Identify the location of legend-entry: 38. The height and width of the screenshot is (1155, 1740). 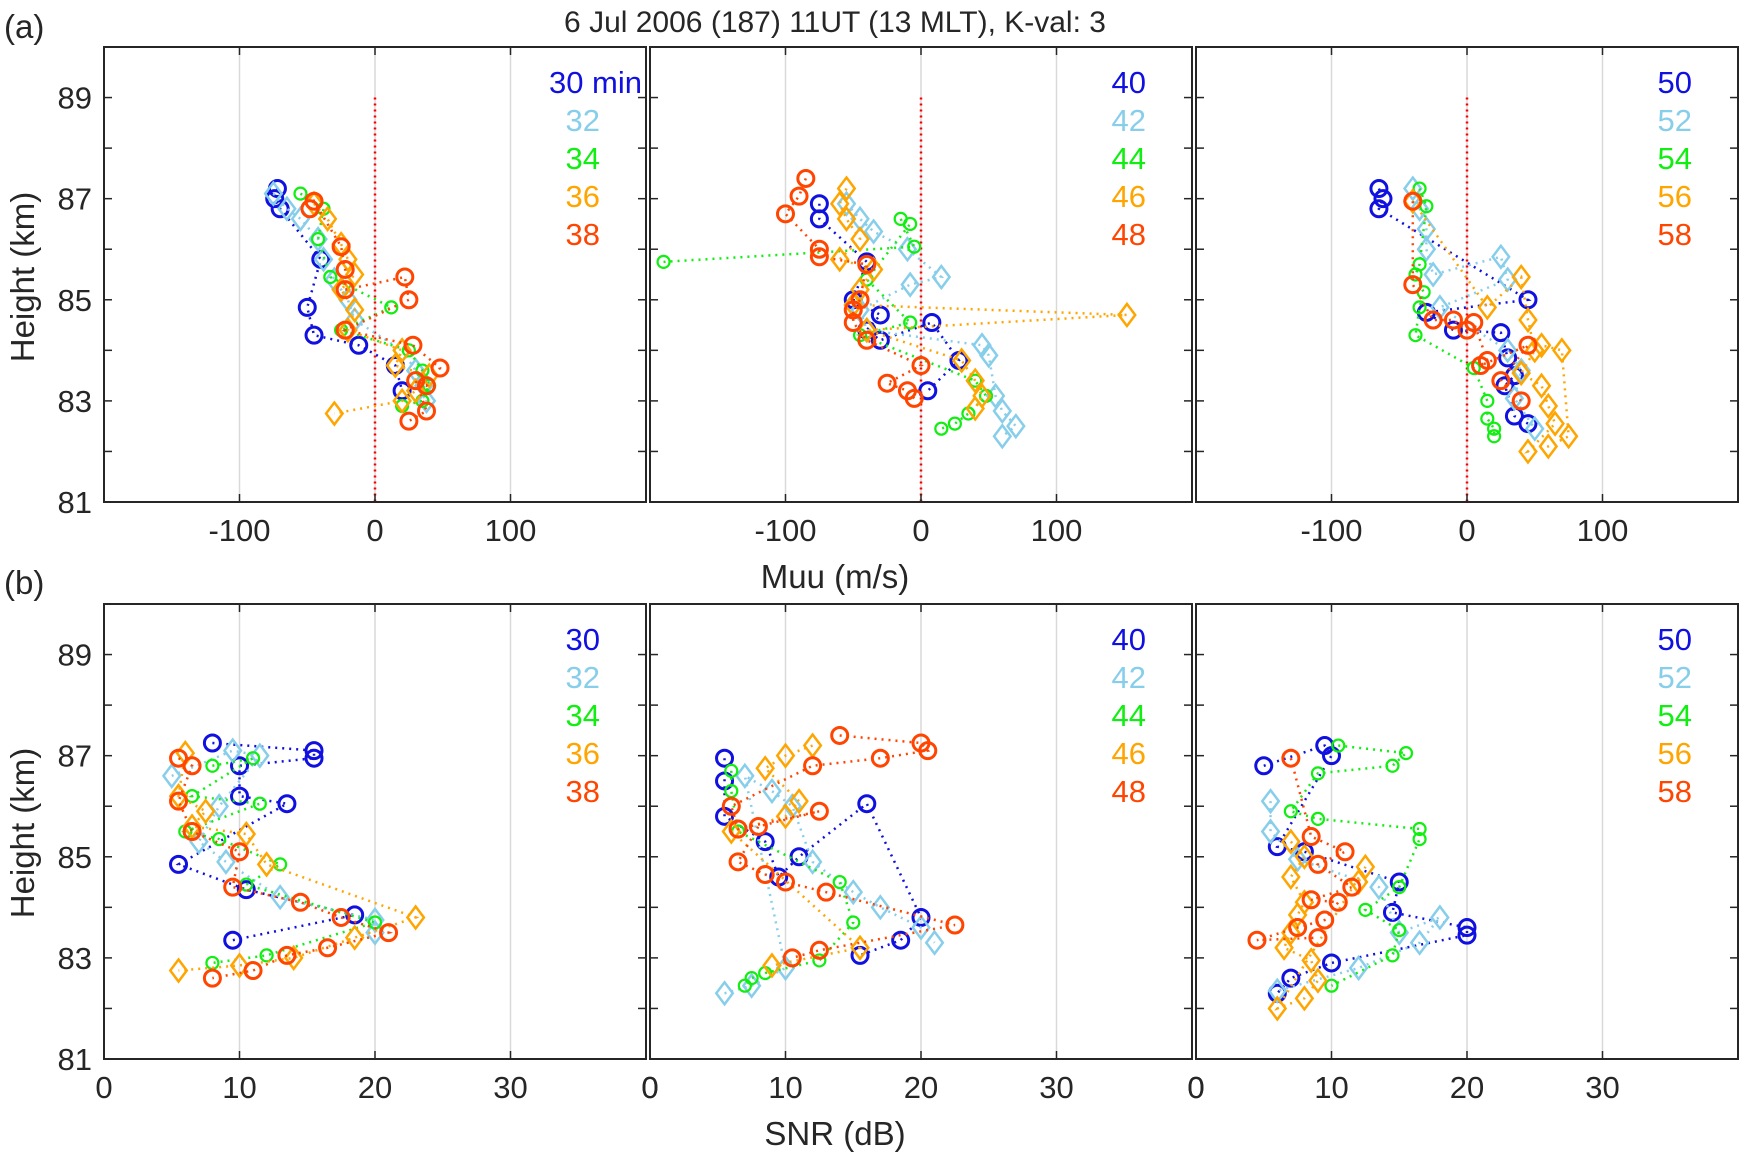
(583, 791).